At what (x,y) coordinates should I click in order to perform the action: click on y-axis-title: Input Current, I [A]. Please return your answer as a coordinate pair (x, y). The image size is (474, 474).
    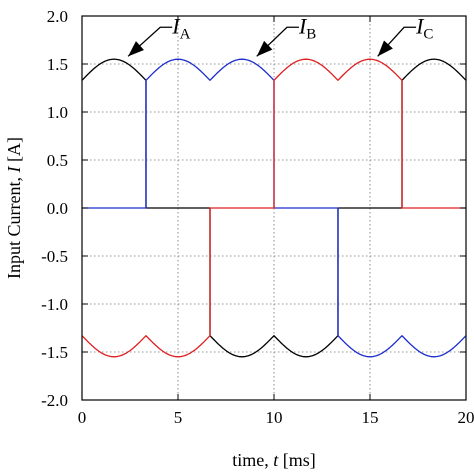
    Looking at the image, I should click on (14, 208).